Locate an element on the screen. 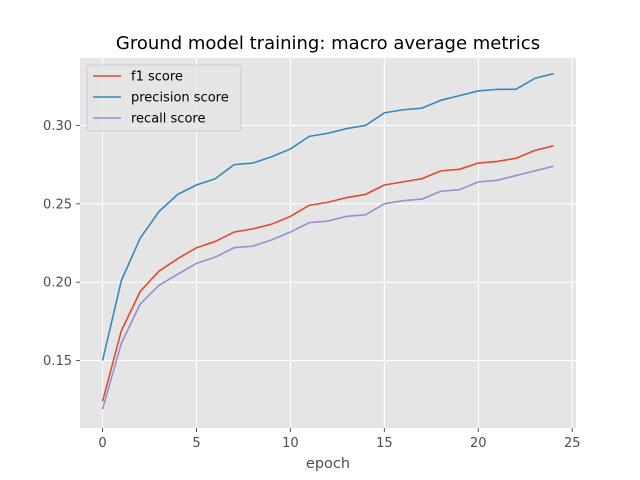 This screenshot has width=640, height=480. y-axis-ticks: 0.15 0.20 0.25 0.30 is located at coordinates (61, 244).